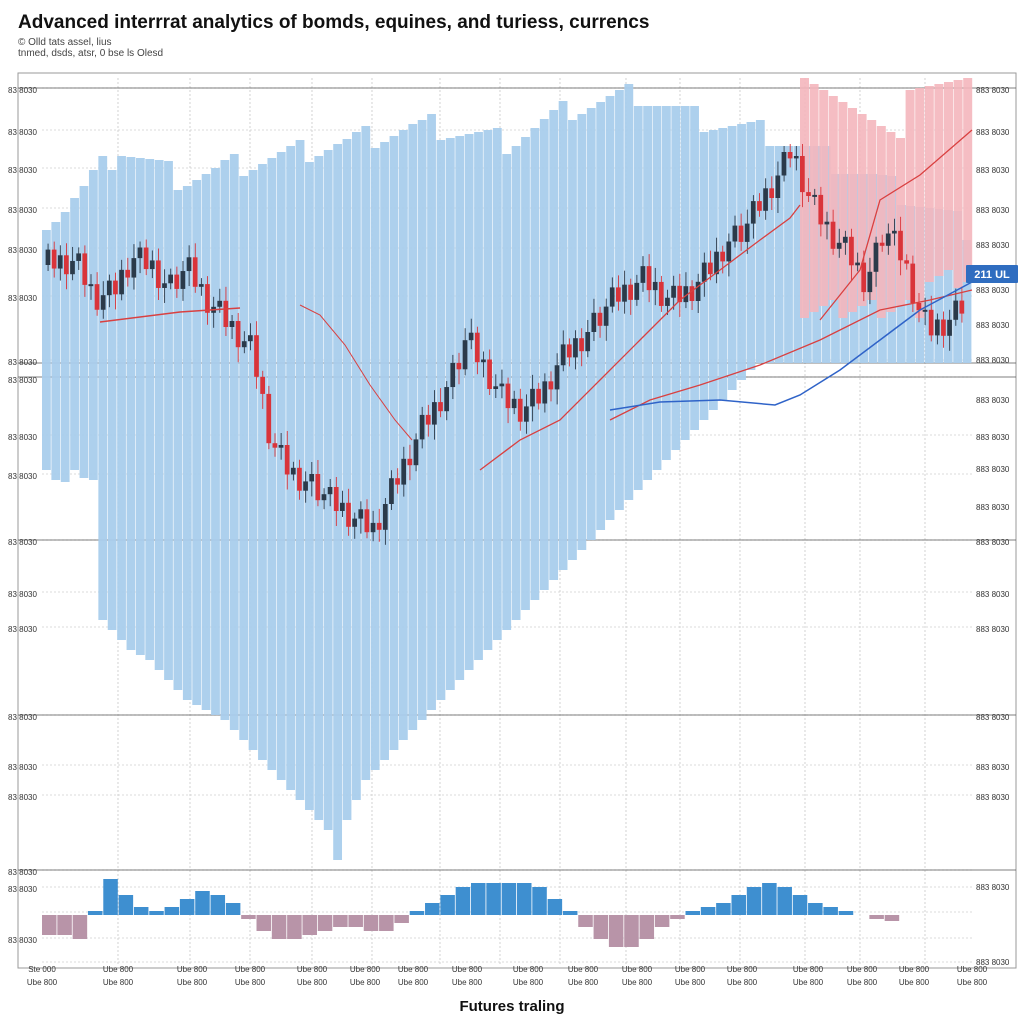  What do you see at coordinates (791, 346) in the screenshot?
I see `moving-average-line-blue` at bounding box center [791, 346].